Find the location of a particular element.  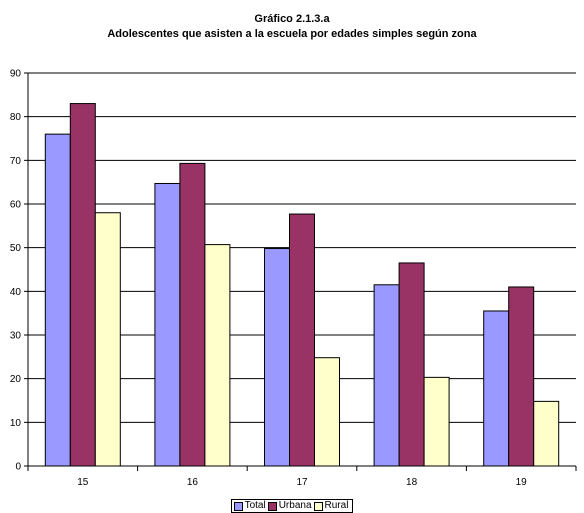

legend-box: Total Urbana Rural is located at coordinates (292, 506).